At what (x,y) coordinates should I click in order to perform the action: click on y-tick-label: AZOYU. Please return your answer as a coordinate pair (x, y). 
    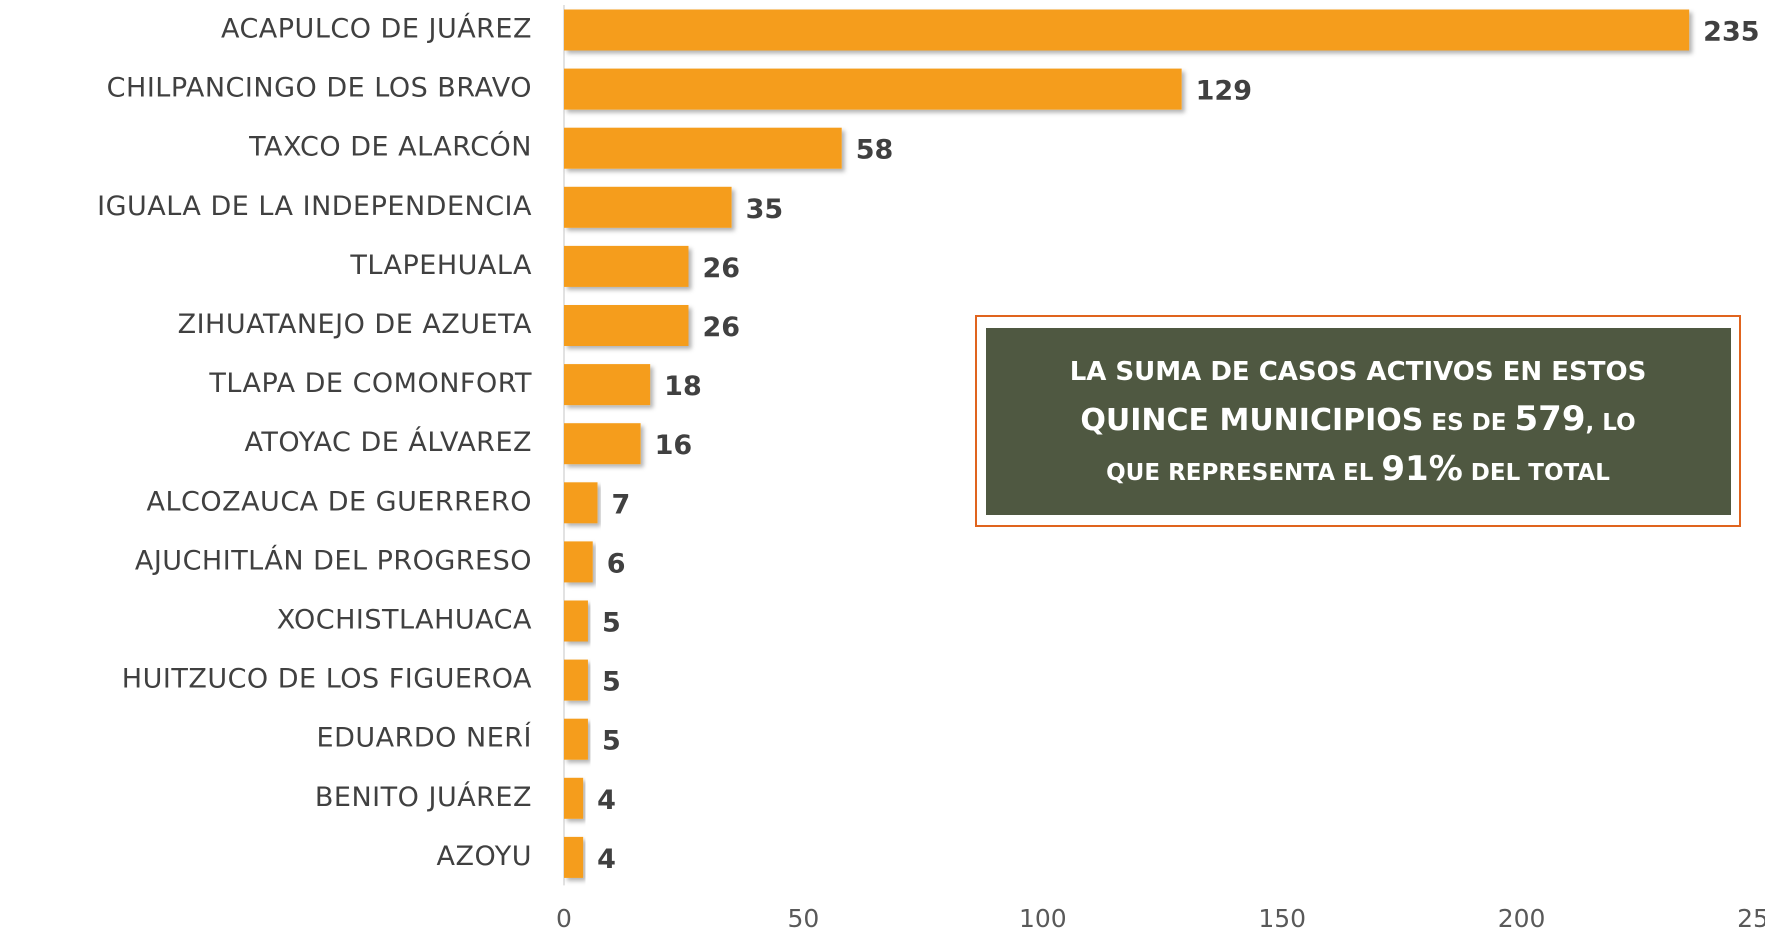
    Looking at the image, I should click on (485, 856).